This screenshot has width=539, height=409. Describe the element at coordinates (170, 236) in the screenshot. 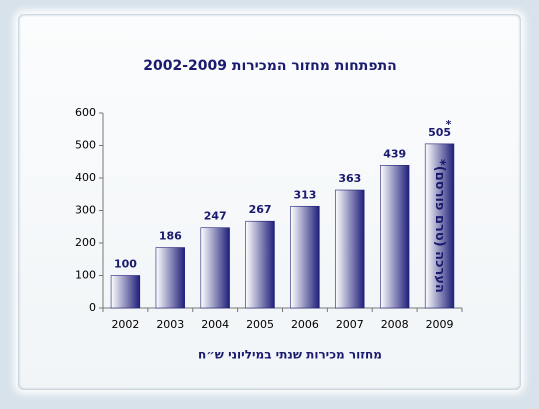

I see `value-label: 186` at that location.